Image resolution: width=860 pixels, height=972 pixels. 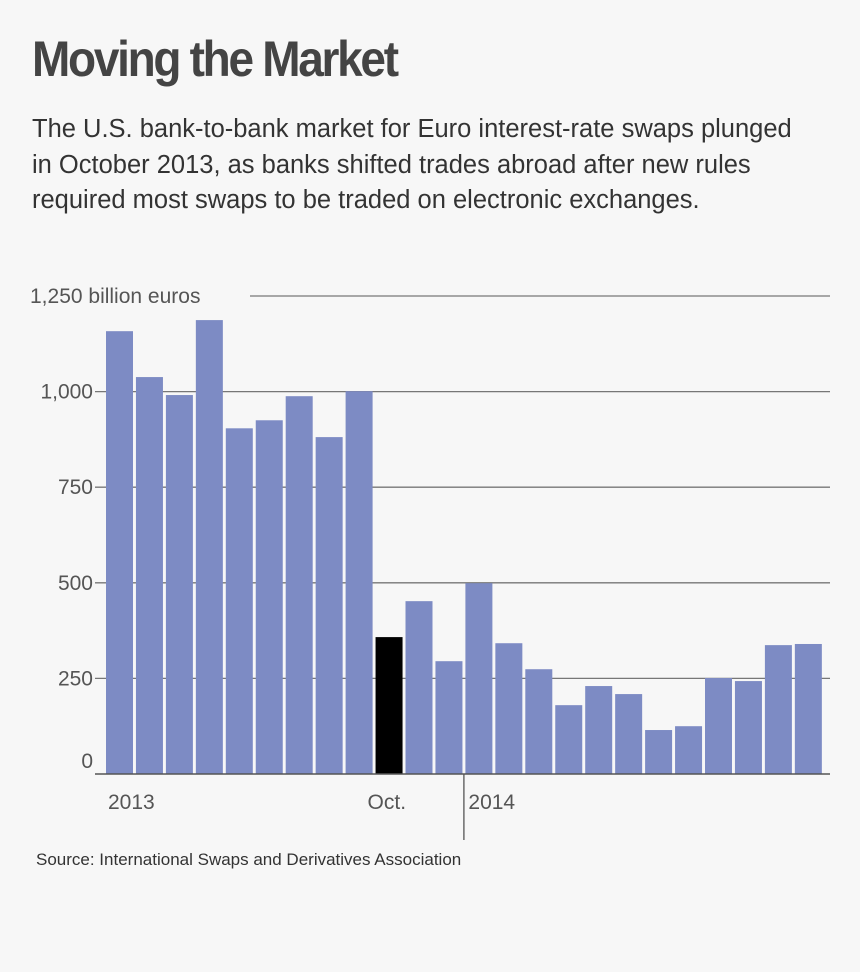 I want to click on y-tick-label: 1,000, so click(x=66, y=392).